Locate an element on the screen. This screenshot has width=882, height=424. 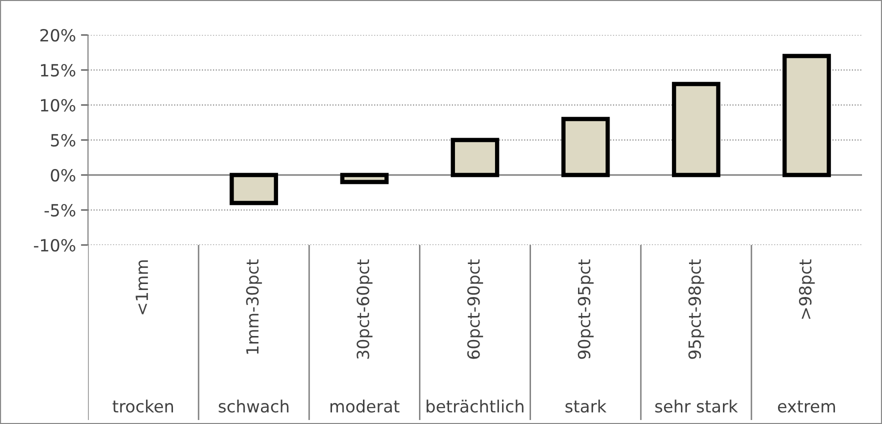
y-tick-label: -5% is located at coordinates (60, 210).